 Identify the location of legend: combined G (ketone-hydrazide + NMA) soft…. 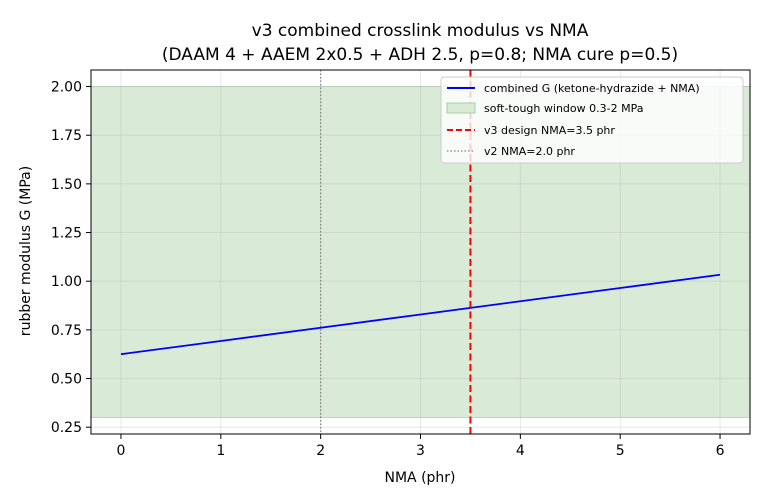
(592, 120).